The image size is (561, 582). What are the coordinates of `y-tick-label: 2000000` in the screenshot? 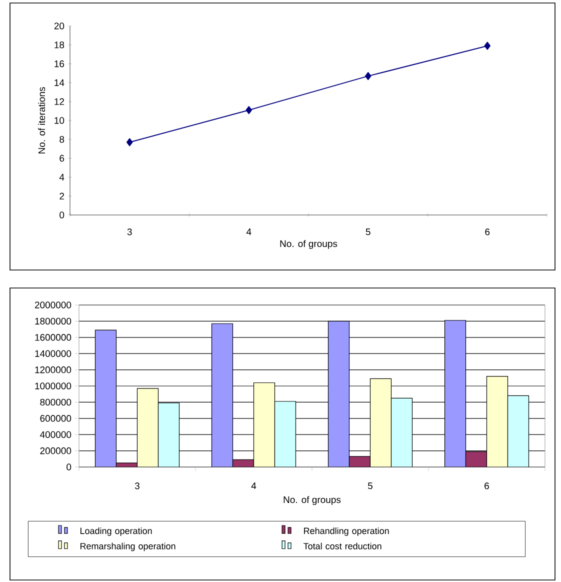 It's located at (53, 305).